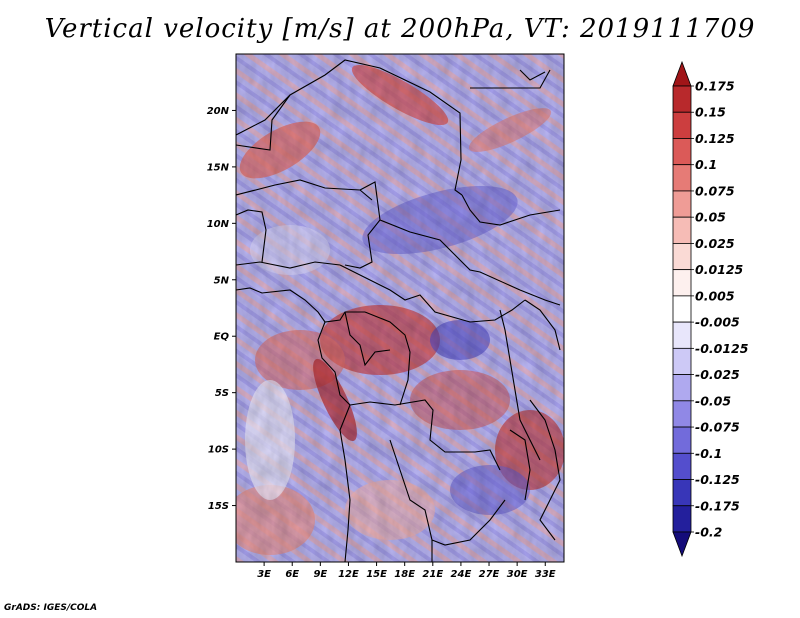 The image size is (800, 618). I want to click on colorbar-label: -0.175, so click(717, 505).